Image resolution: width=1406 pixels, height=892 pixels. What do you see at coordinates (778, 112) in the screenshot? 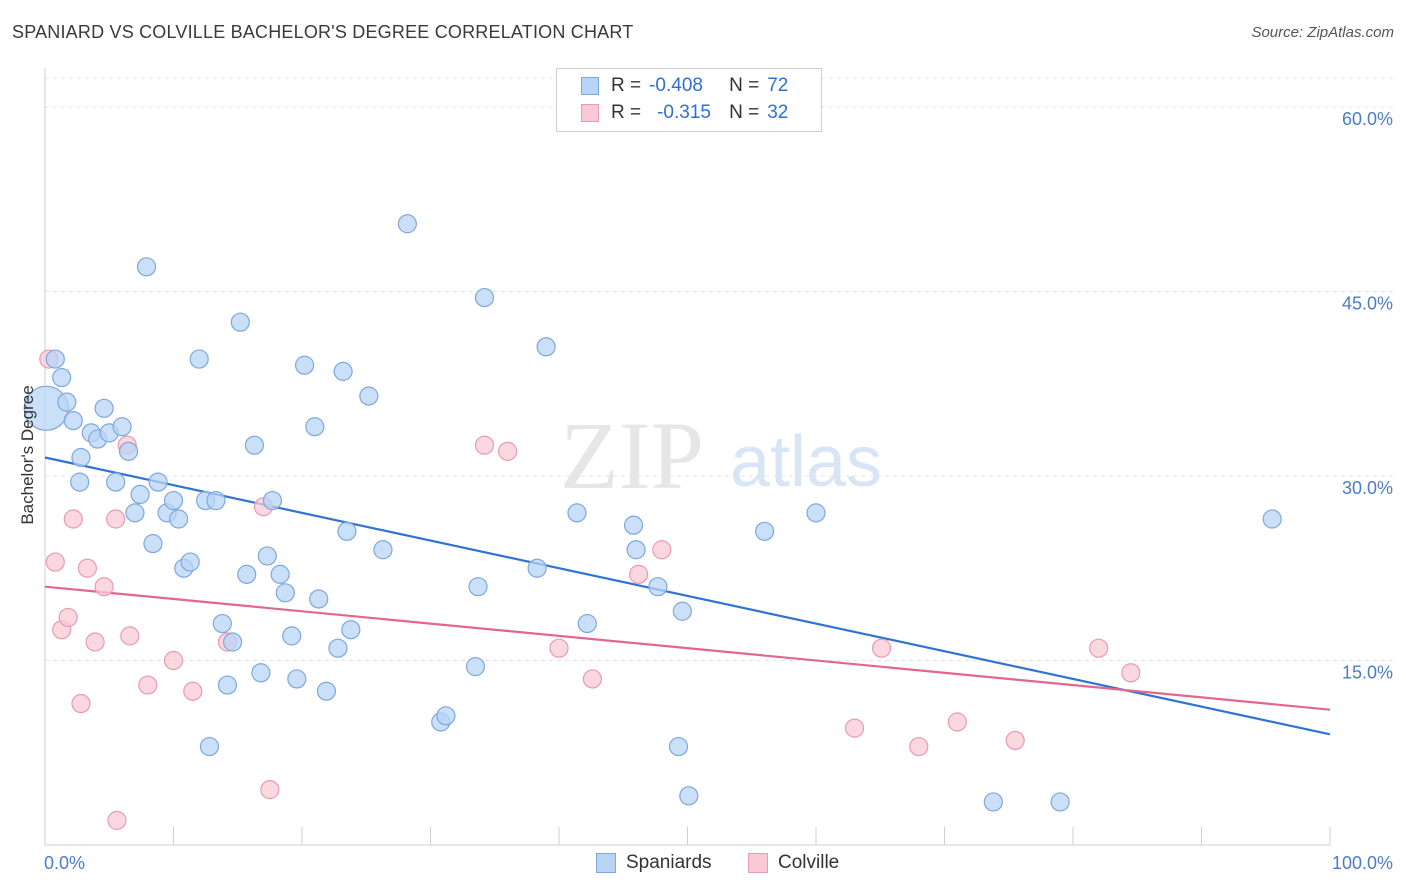
I see `legend-n-value: 32` at bounding box center [778, 112].